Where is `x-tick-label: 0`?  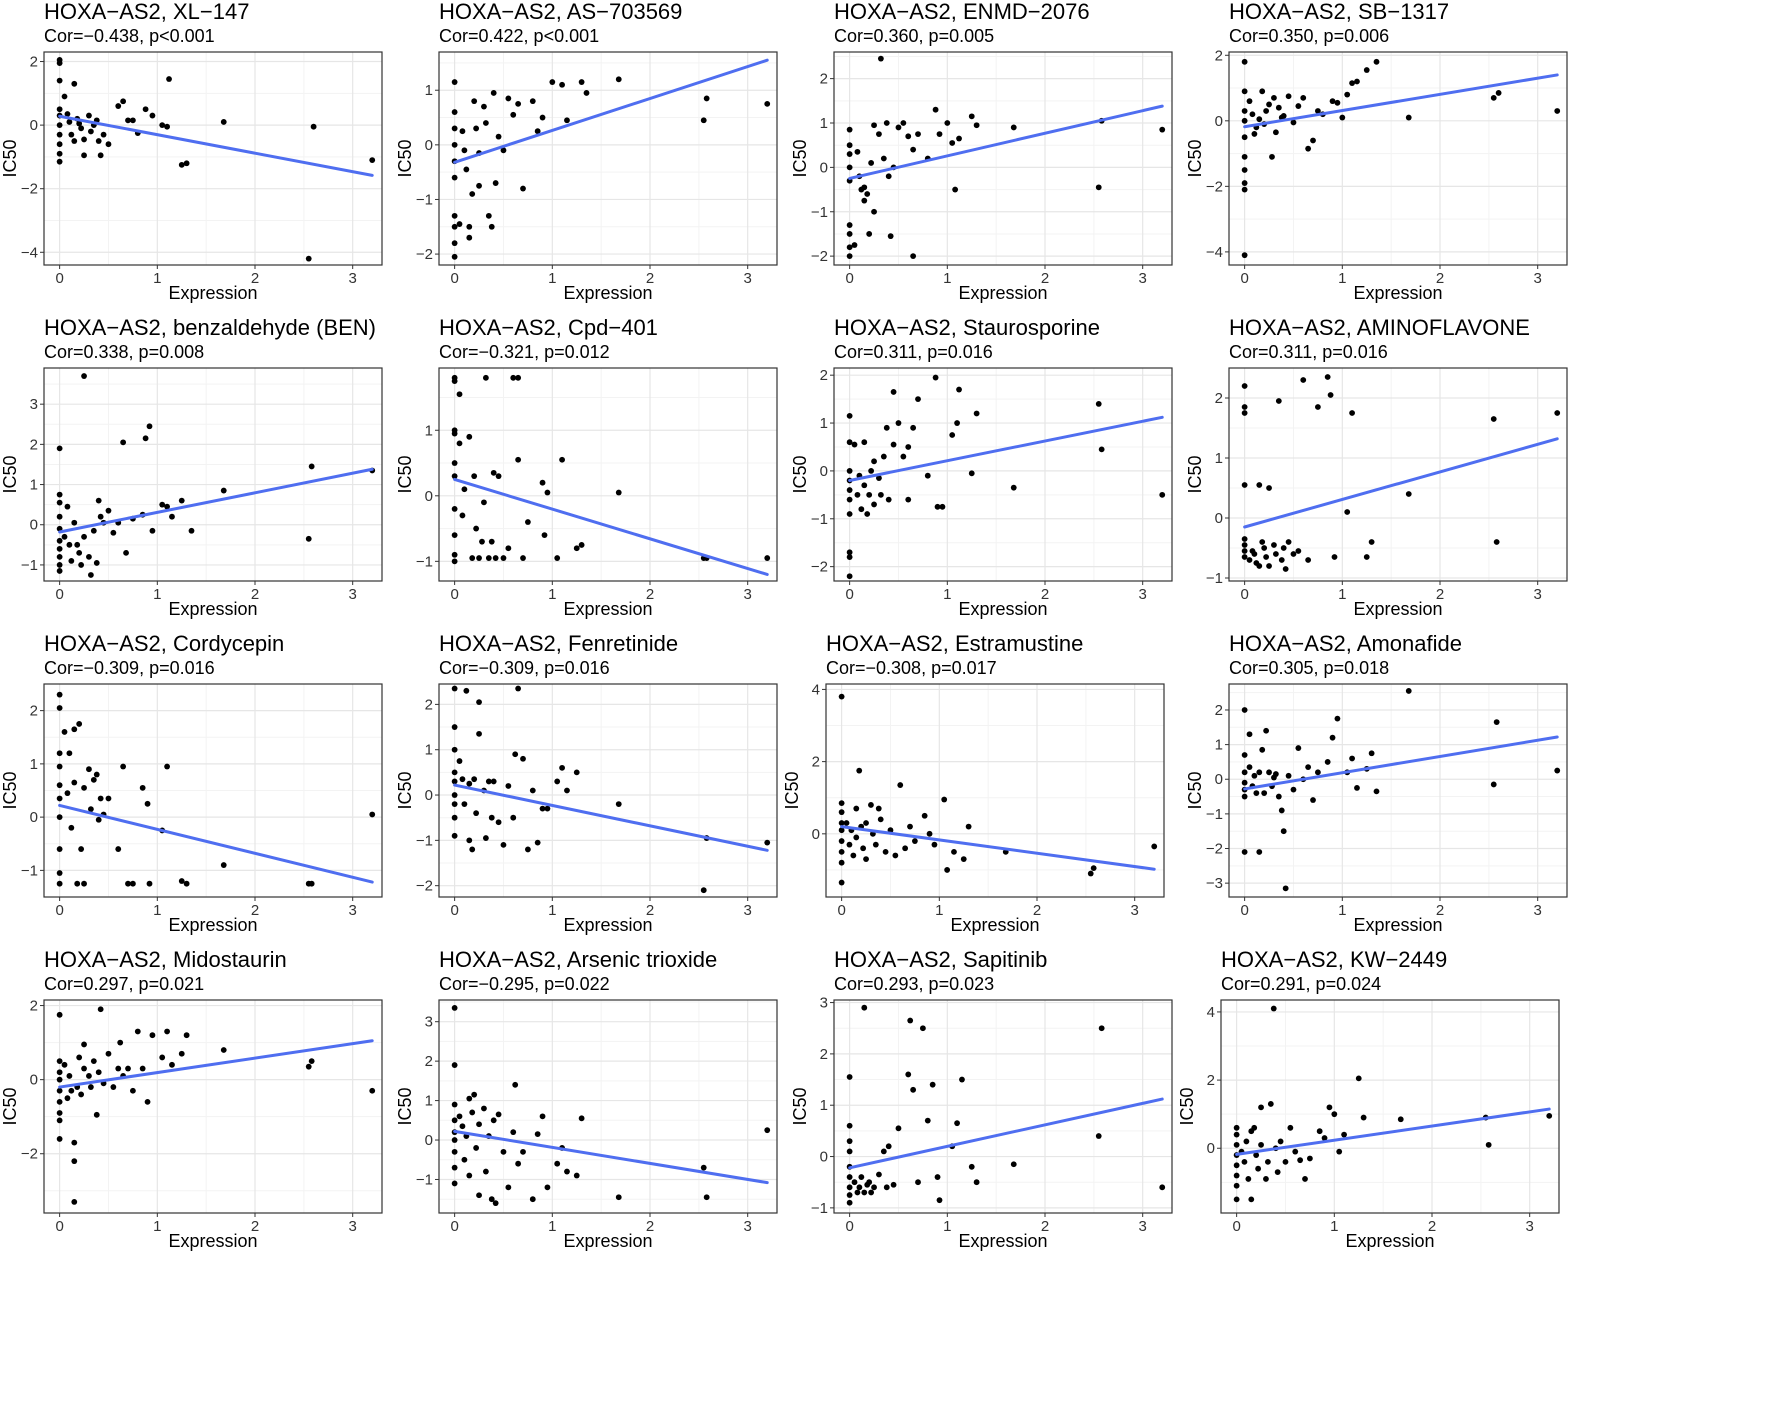
x-tick-label: 0 is located at coordinates (849, 1226).